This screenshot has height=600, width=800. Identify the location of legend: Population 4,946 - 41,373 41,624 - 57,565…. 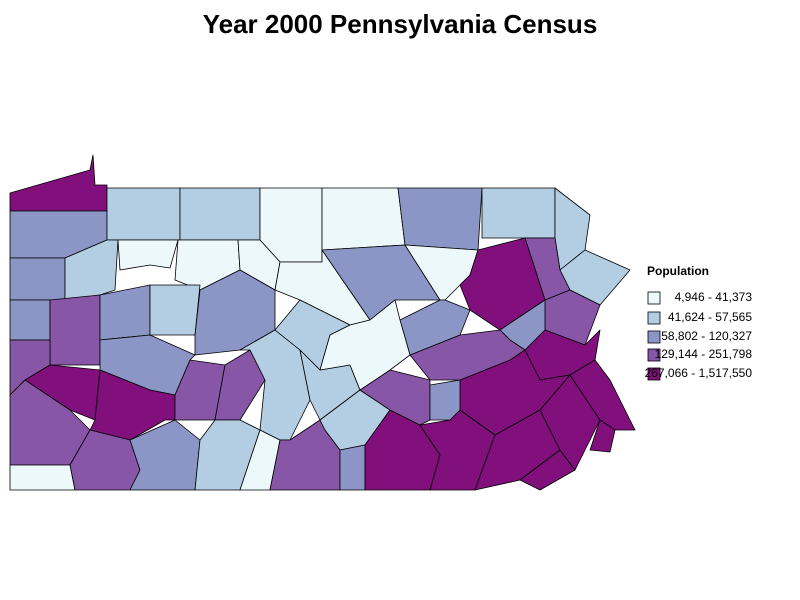
(699, 322).